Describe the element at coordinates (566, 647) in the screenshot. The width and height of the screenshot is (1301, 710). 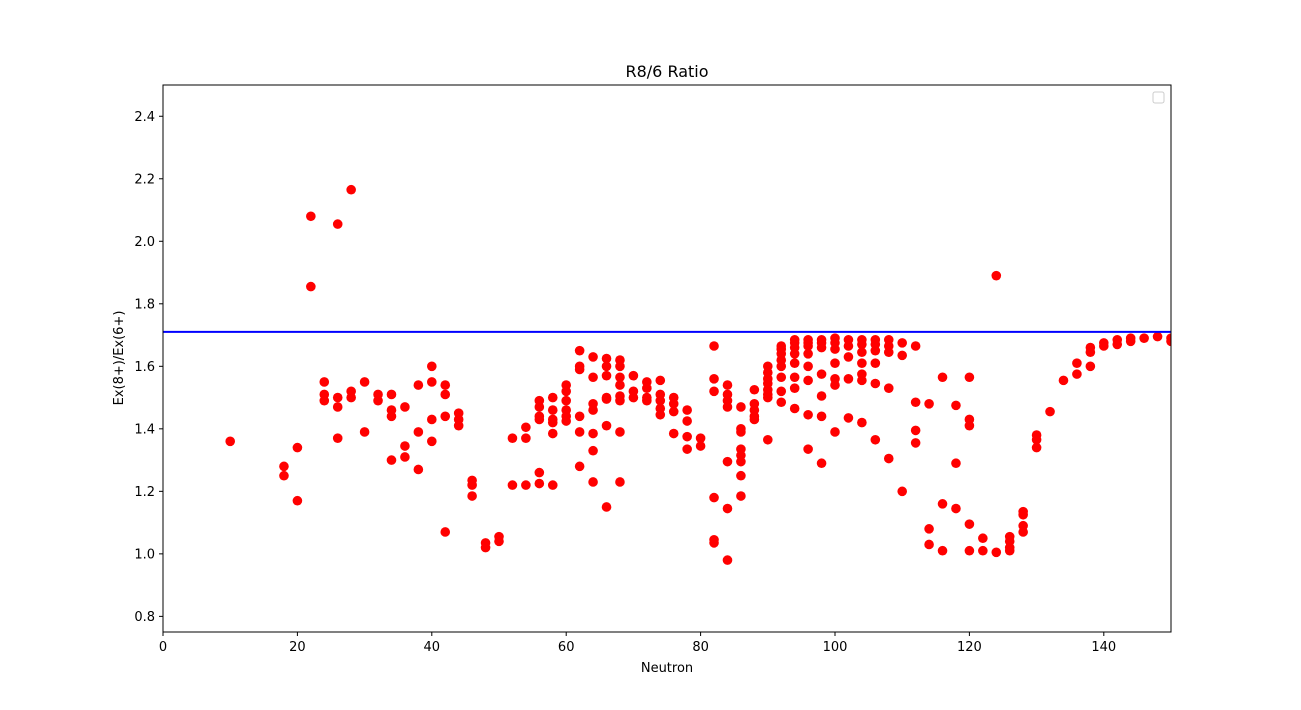
I see `x-tick-label: 60` at that location.